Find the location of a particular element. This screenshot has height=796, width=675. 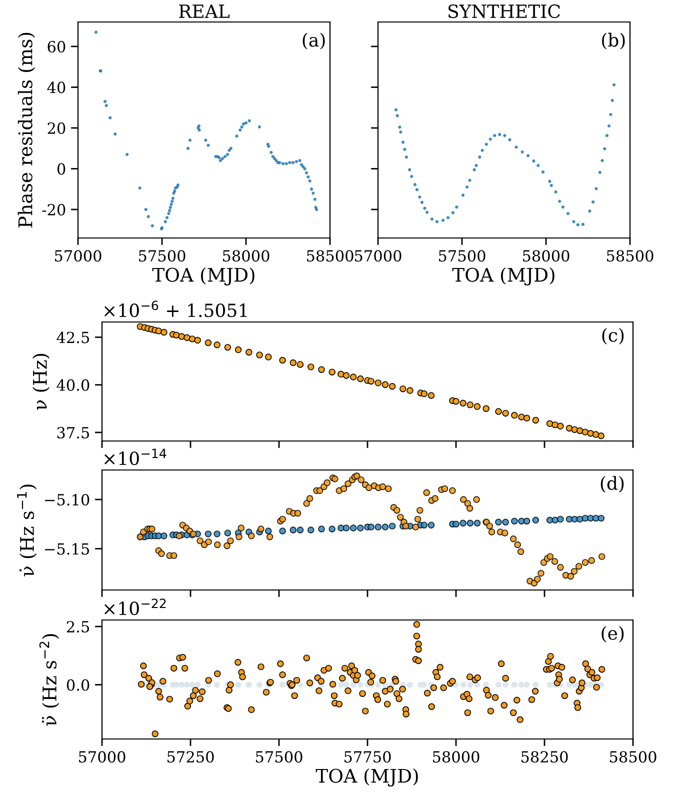

y-tick-label: 40.0 is located at coordinates (73, 385).